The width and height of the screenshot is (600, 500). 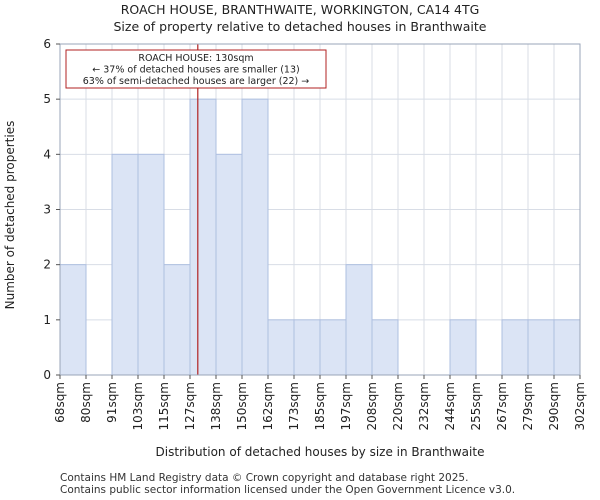 What do you see at coordinates (515, 347) in the screenshot?
I see `bar-267sqm` at bounding box center [515, 347].